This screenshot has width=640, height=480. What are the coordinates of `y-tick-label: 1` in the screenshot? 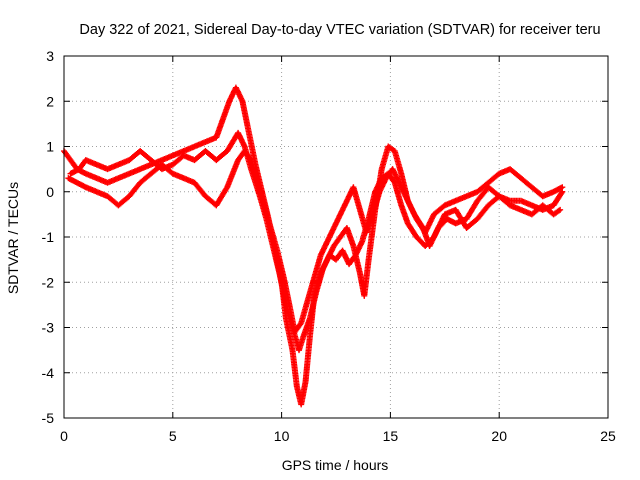 It's located at (50, 147).